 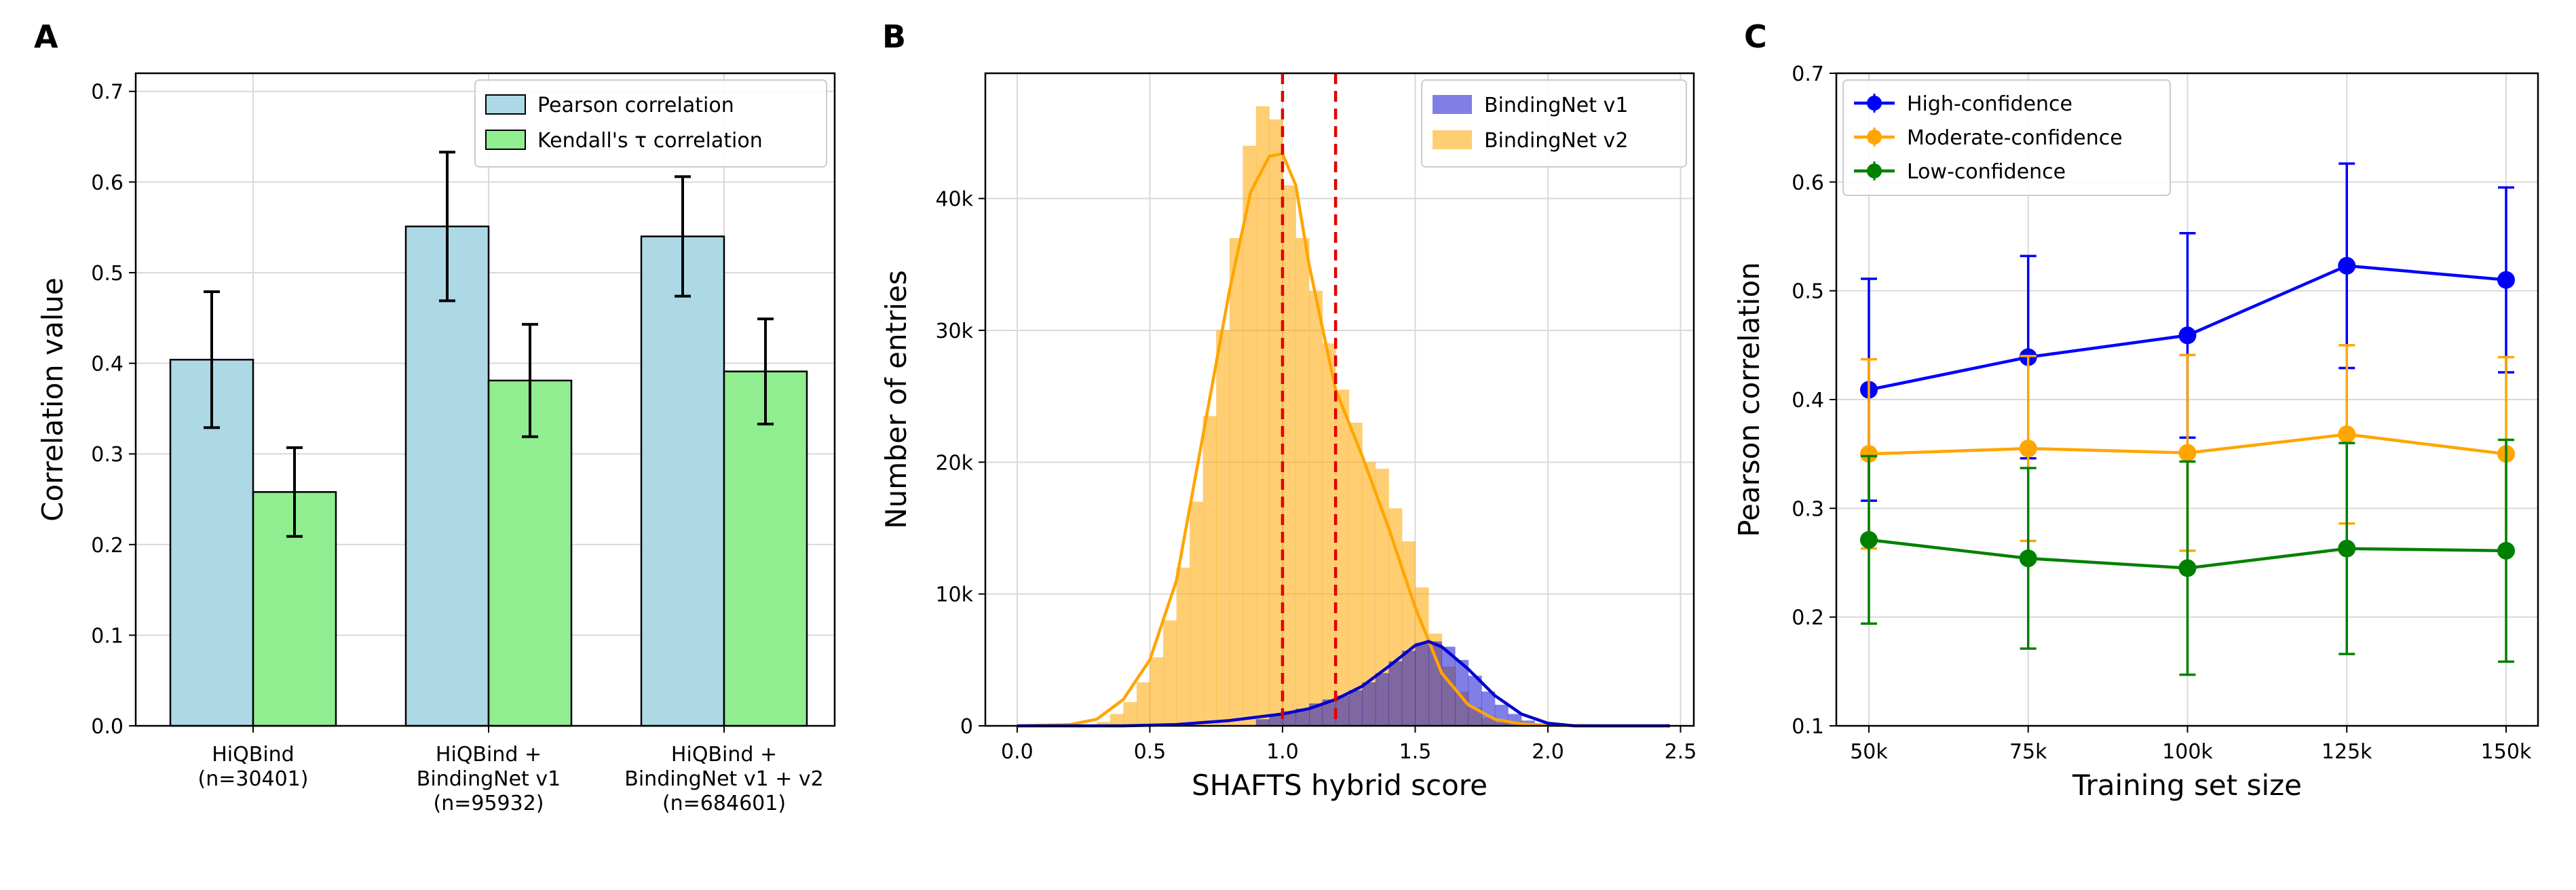 What do you see at coordinates (966, 727) in the screenshot?
I see `y-tick-label: 0` at bounding box center [966, 727].